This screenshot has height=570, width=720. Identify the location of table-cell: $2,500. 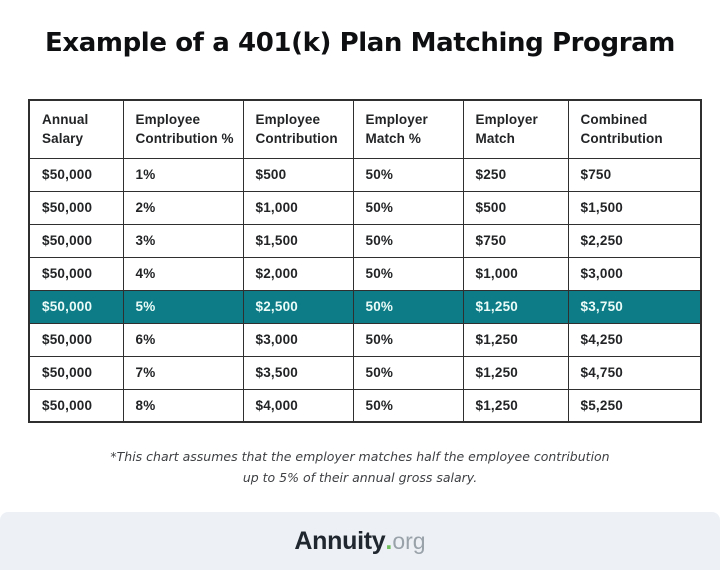
(298, 306).